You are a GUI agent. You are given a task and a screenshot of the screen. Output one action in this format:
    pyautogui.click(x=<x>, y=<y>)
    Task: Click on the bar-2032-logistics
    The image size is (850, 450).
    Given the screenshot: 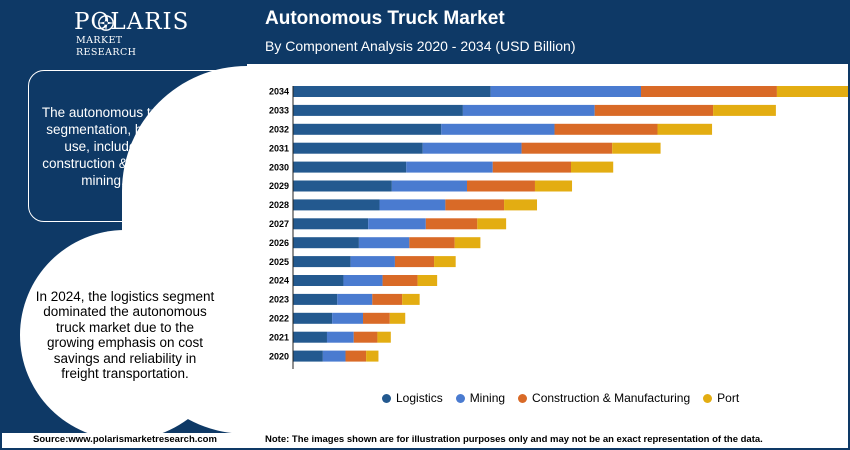 What is the action you would take?
    pyautogui.click(x=367, y=129)
    